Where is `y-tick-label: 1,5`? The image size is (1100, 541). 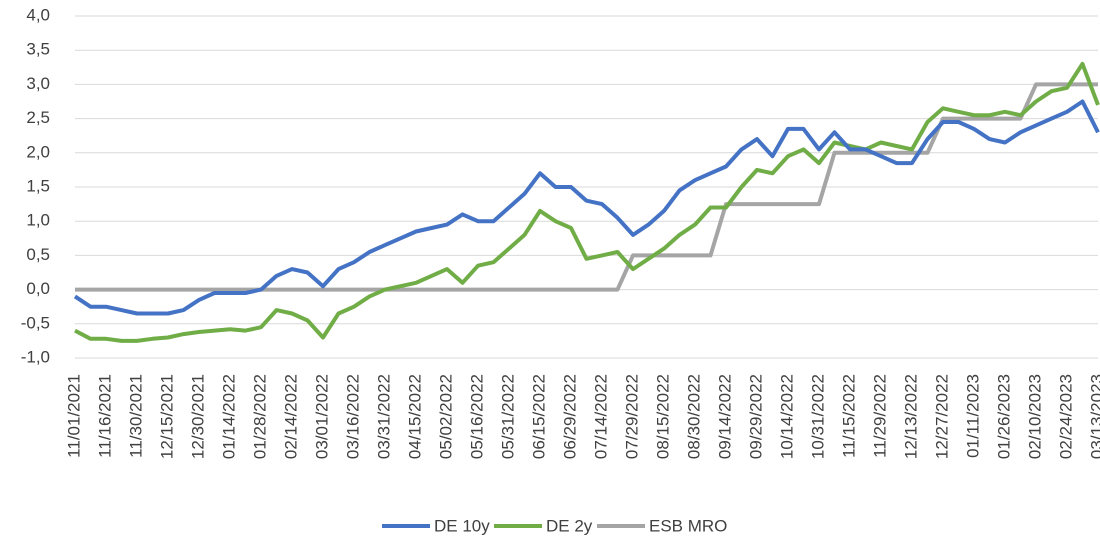
y-tick-label: 1,5 is located at coordinates (38, 185).